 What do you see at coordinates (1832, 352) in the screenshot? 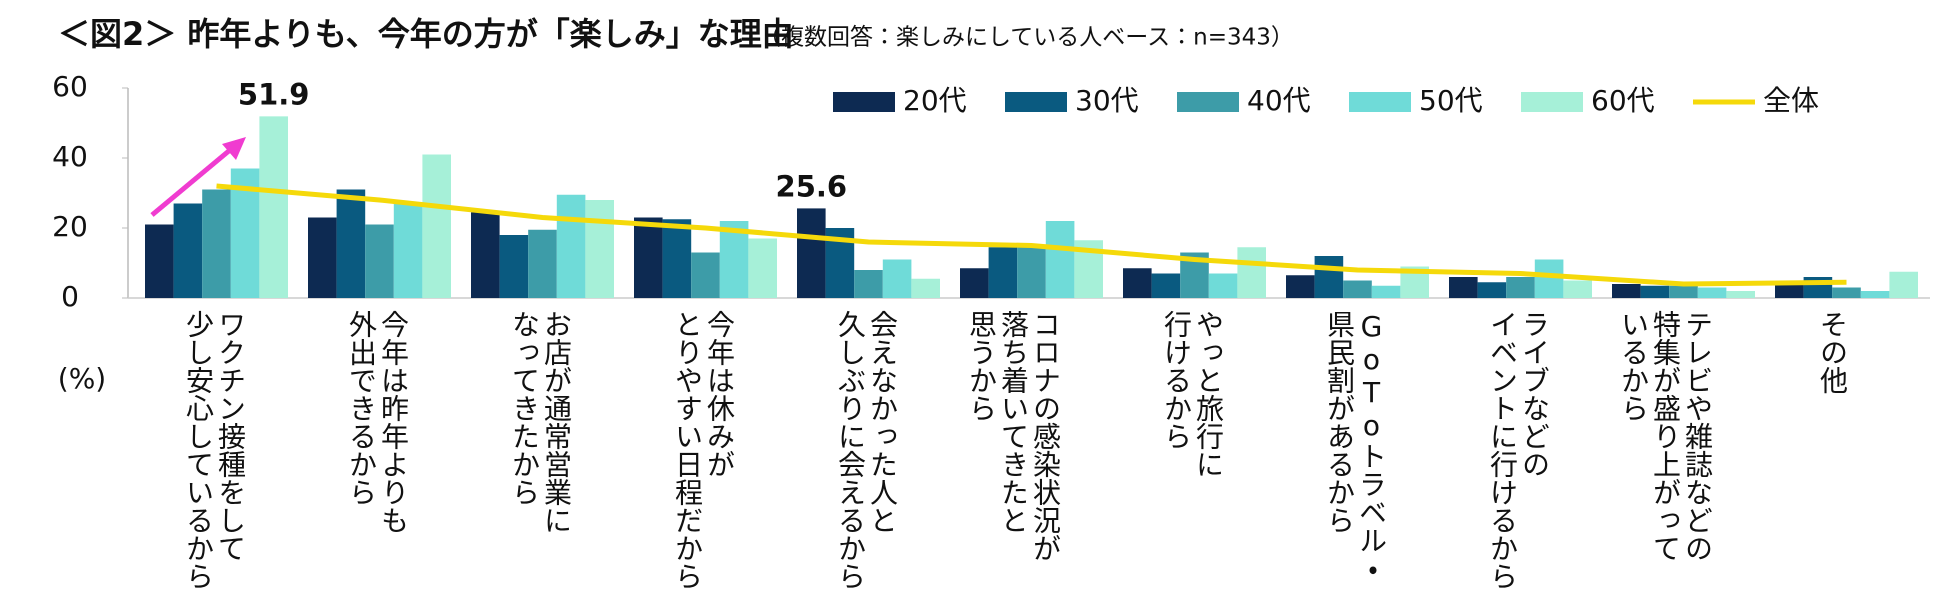
I see `x-tick-label: その他` at bounding box center [1832, 352].